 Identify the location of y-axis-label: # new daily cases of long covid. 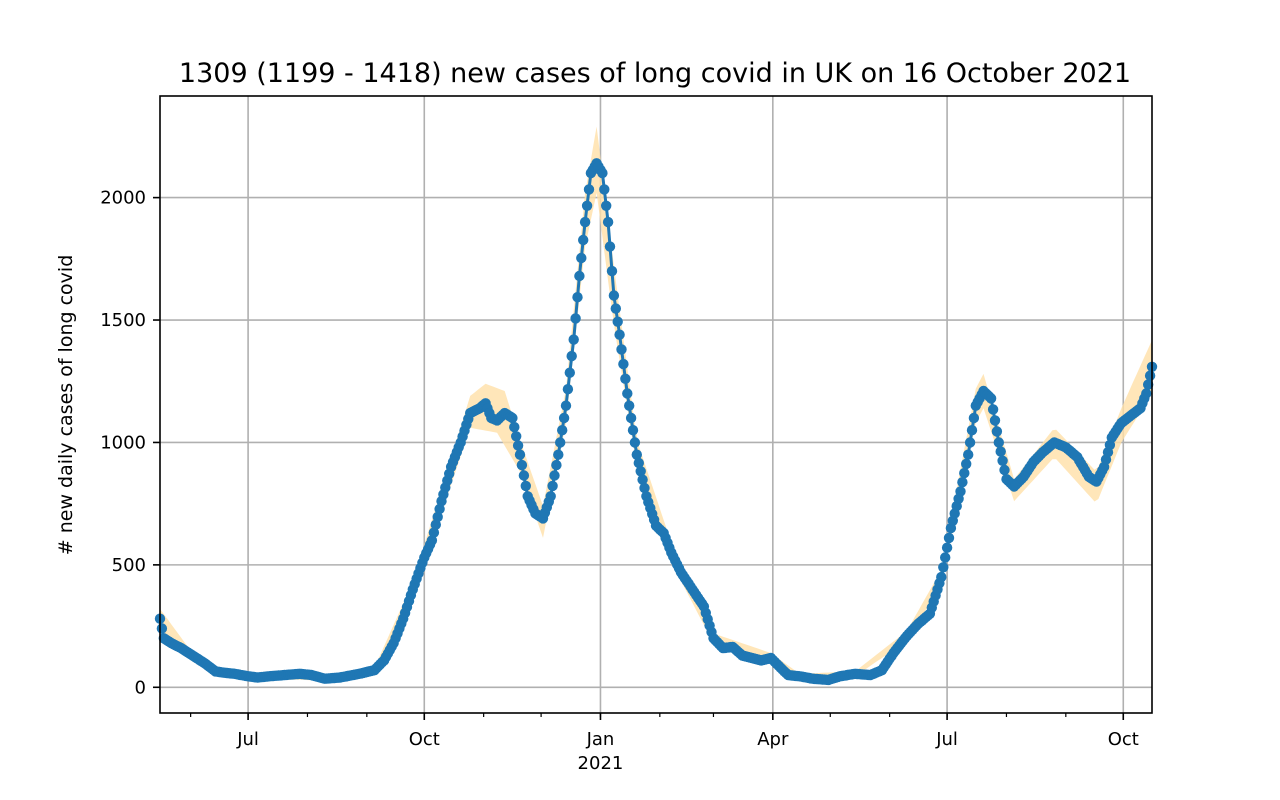
(66, 405).